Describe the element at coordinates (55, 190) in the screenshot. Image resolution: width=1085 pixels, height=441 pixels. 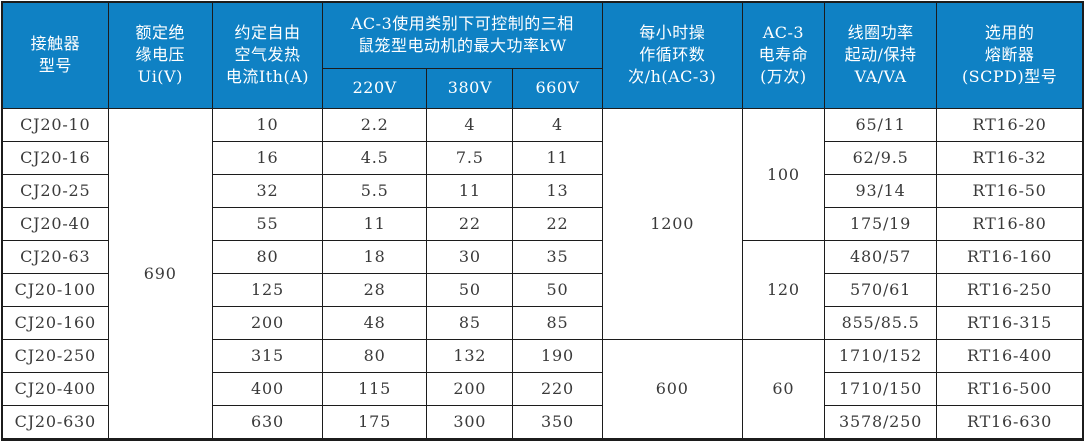
I see `cell-model: CJ20-25` at that location.